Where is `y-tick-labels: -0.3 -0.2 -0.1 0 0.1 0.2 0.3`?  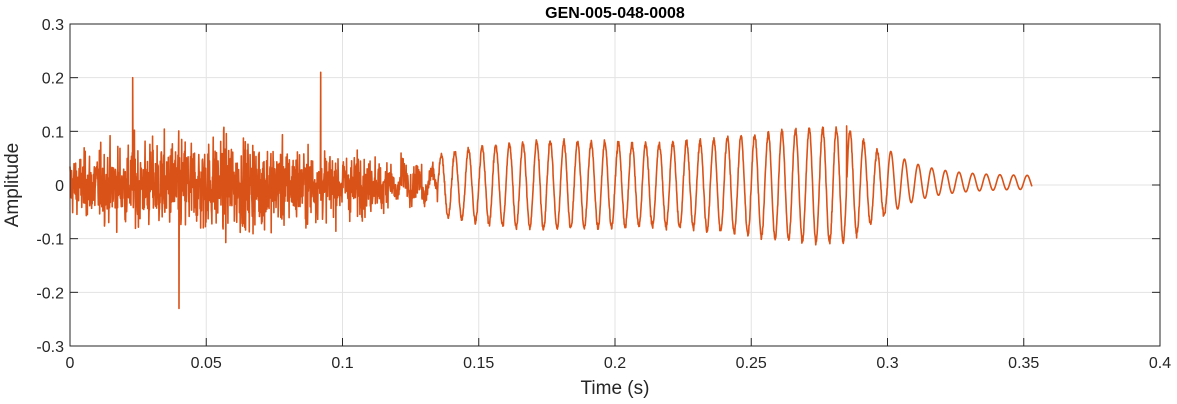 y-tick-labels: -0.3 -0.2 -0.1 0 0.1 0.2 0.3 is located at coordinates (50, 186).